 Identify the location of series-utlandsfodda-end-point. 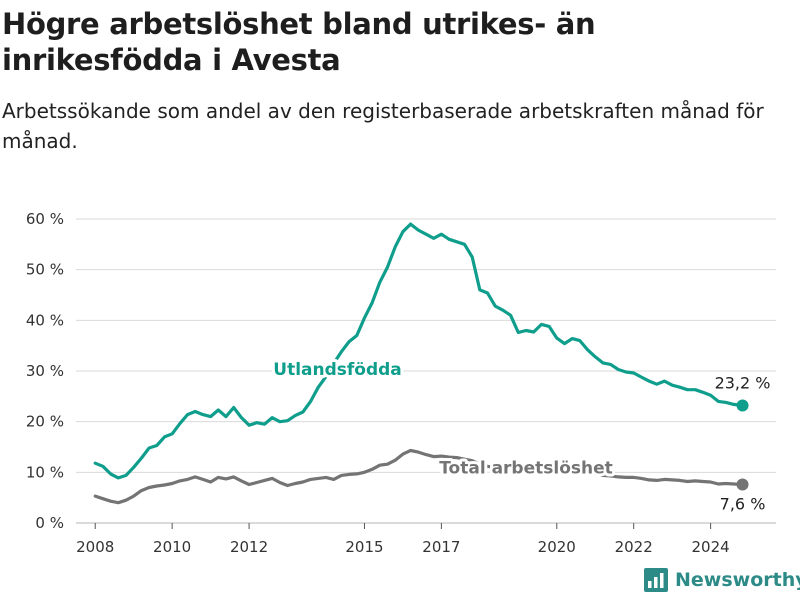
(742, 405).